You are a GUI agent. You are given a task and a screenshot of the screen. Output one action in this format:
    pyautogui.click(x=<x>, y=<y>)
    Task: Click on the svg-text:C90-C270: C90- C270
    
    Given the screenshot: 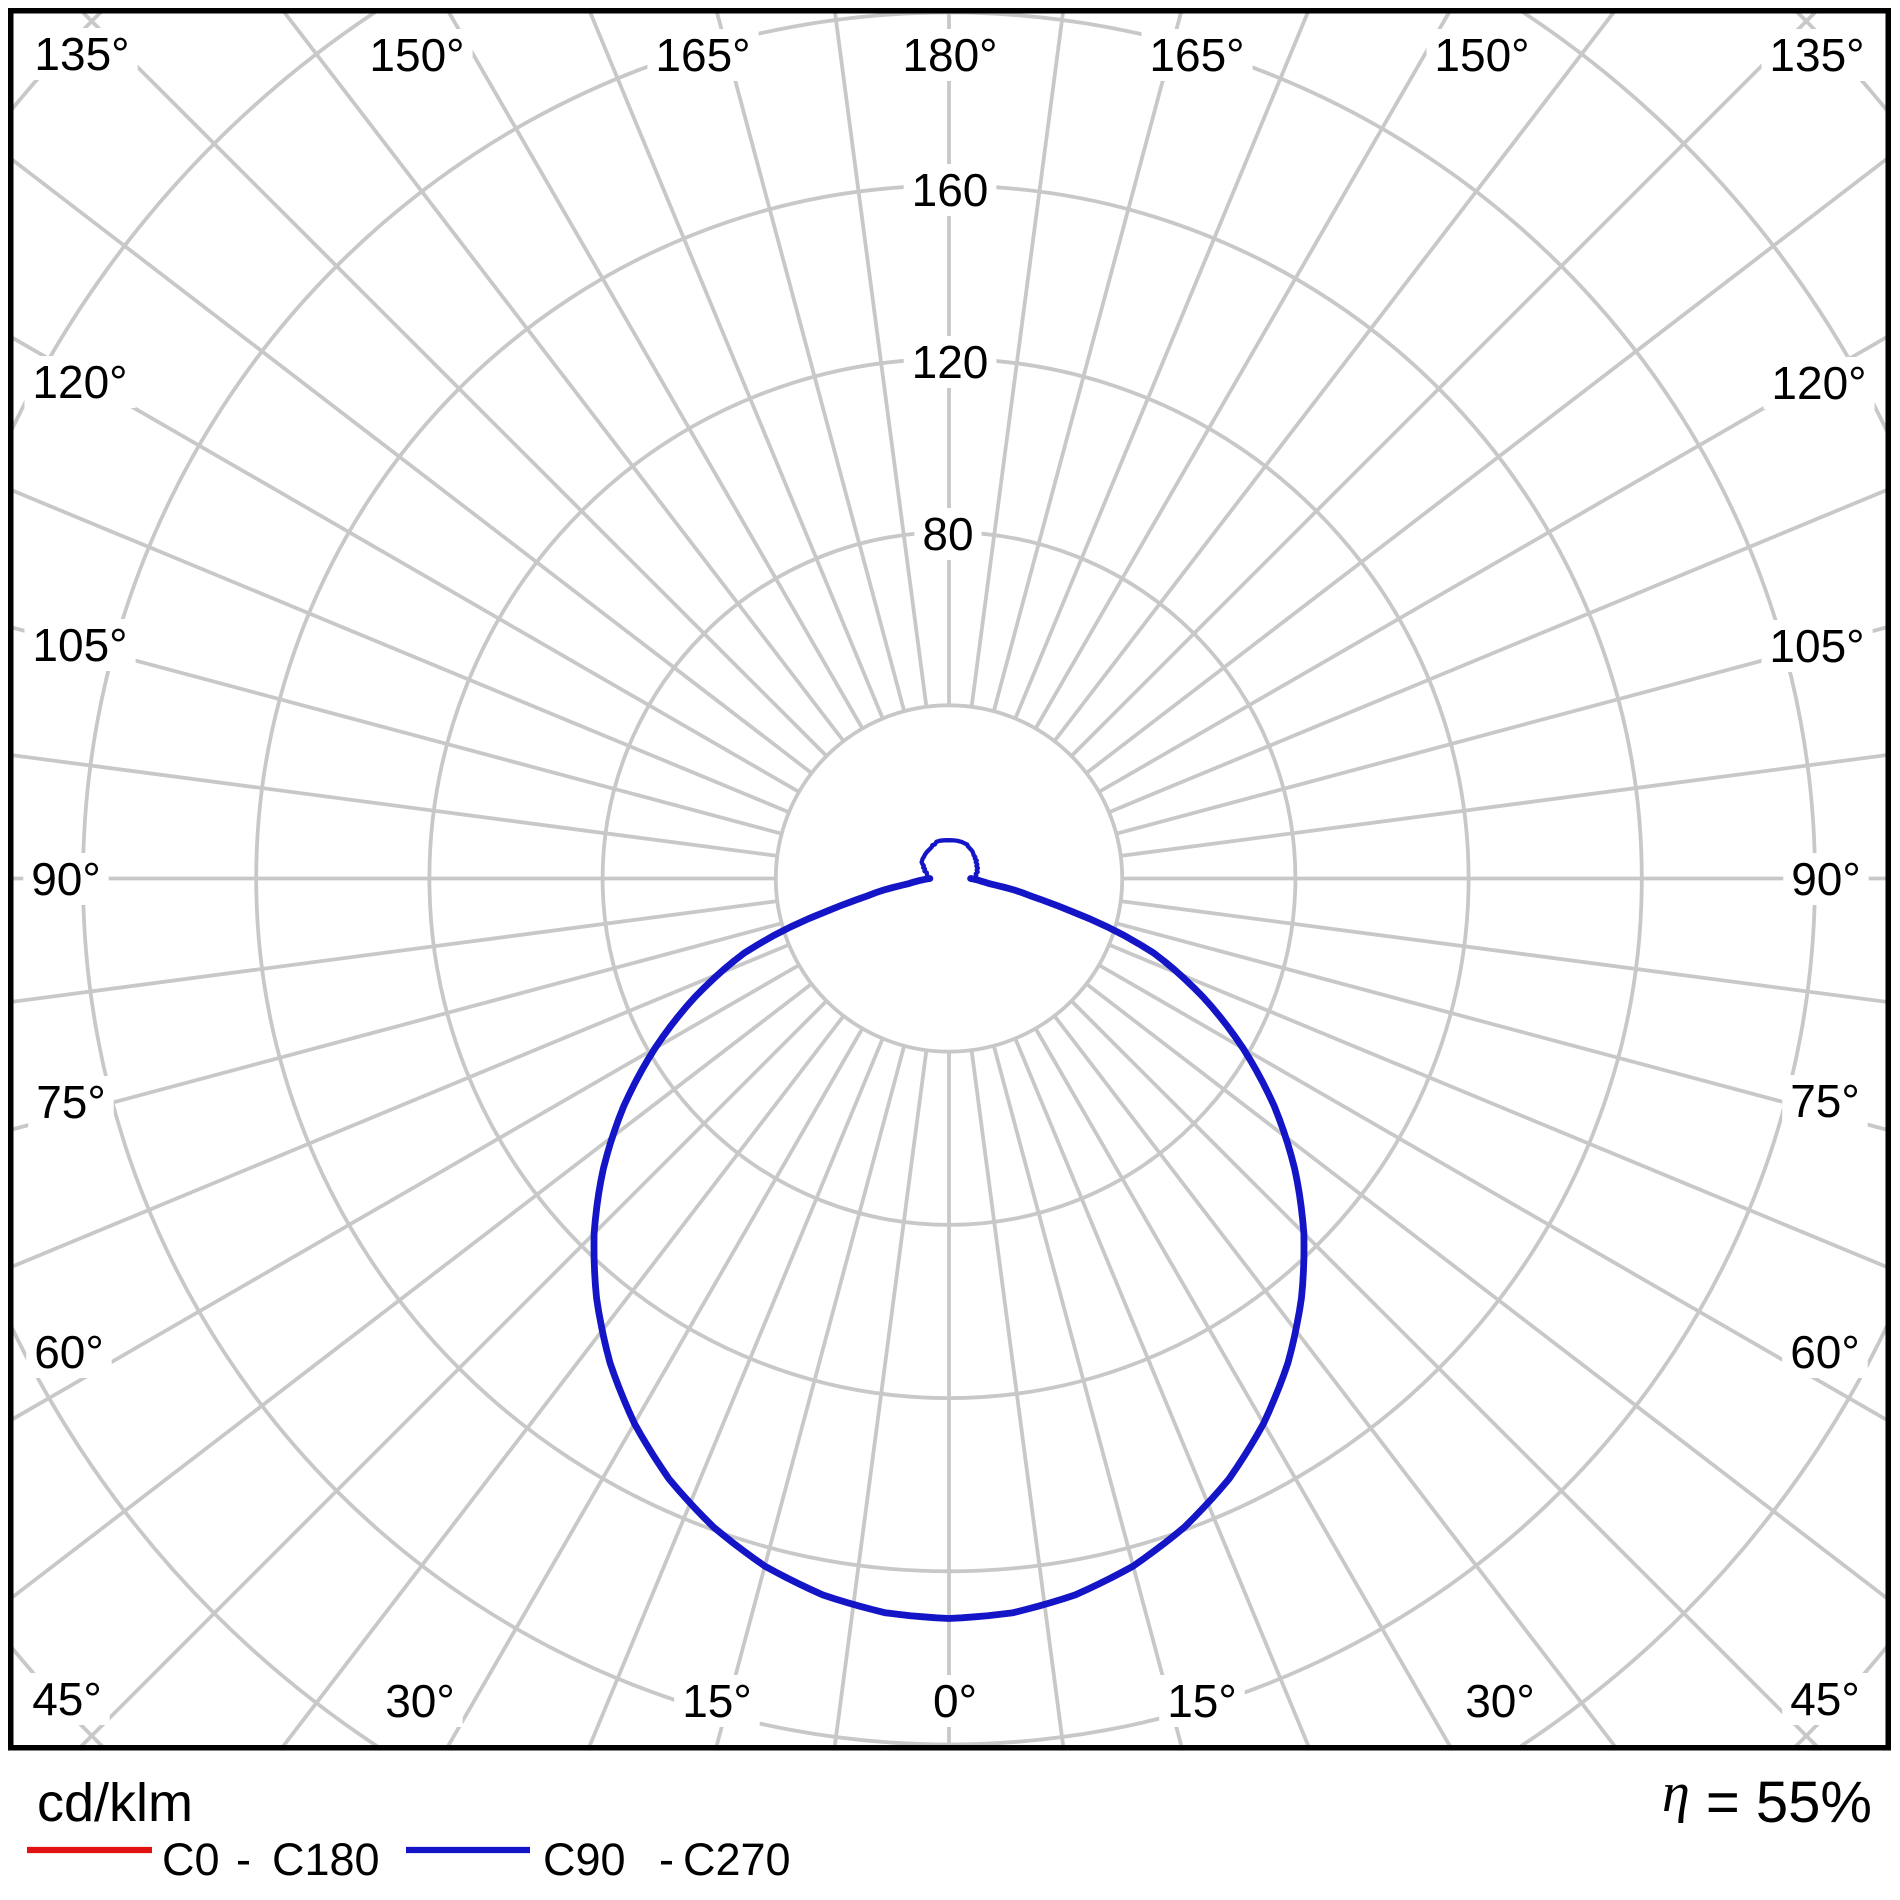 What is the action you would take?
    pyautogui.click(x=667, y=1859)
    